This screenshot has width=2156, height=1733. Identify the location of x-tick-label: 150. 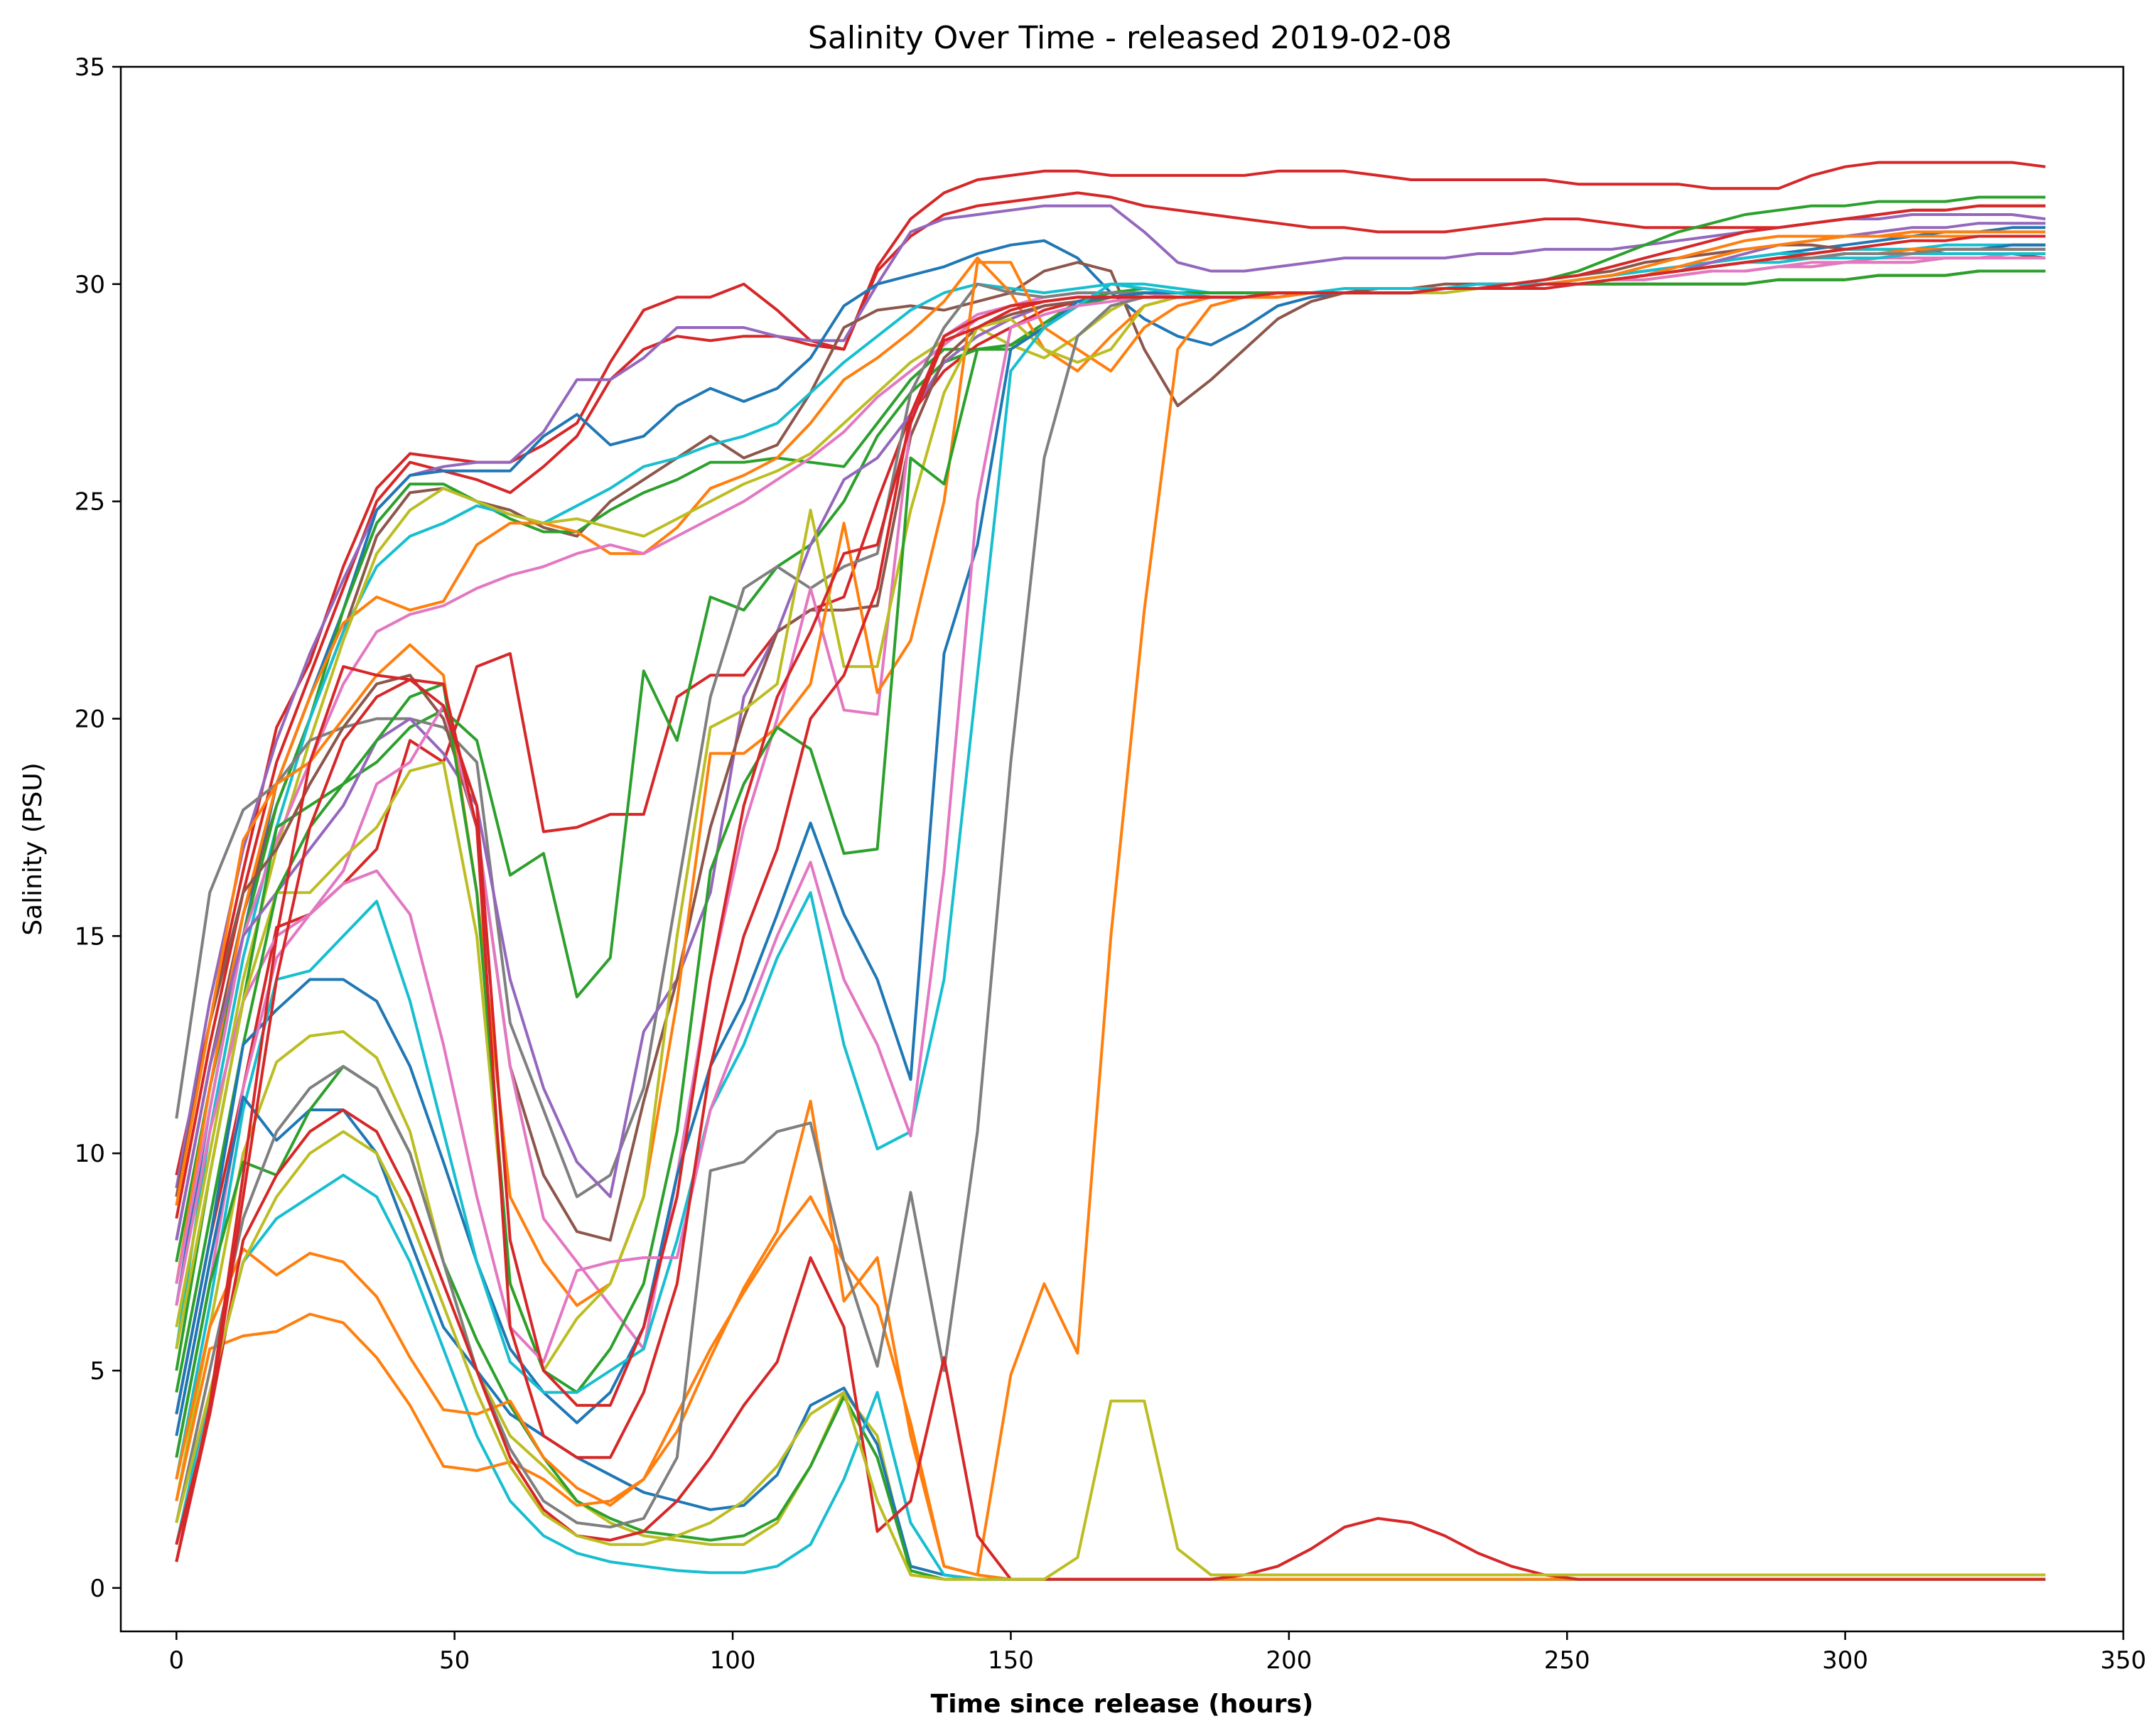
(1011, 1660).